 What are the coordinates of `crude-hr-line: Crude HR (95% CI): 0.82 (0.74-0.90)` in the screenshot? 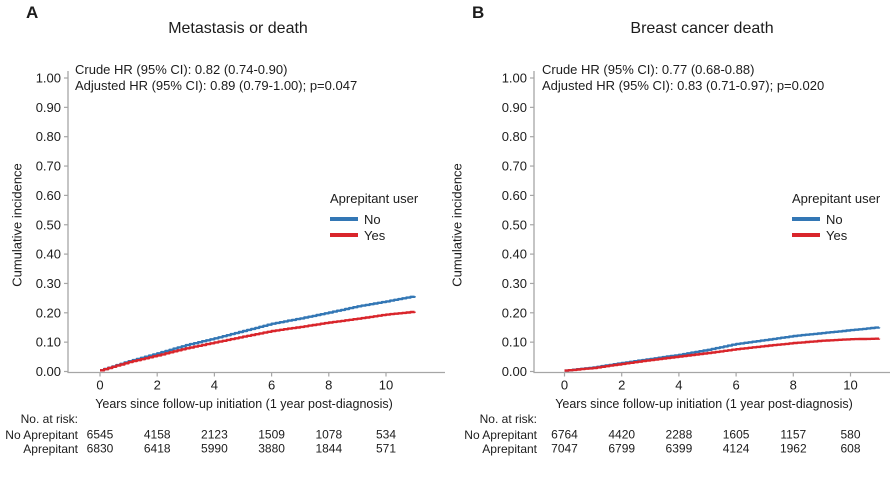 It's located at (181, 69).